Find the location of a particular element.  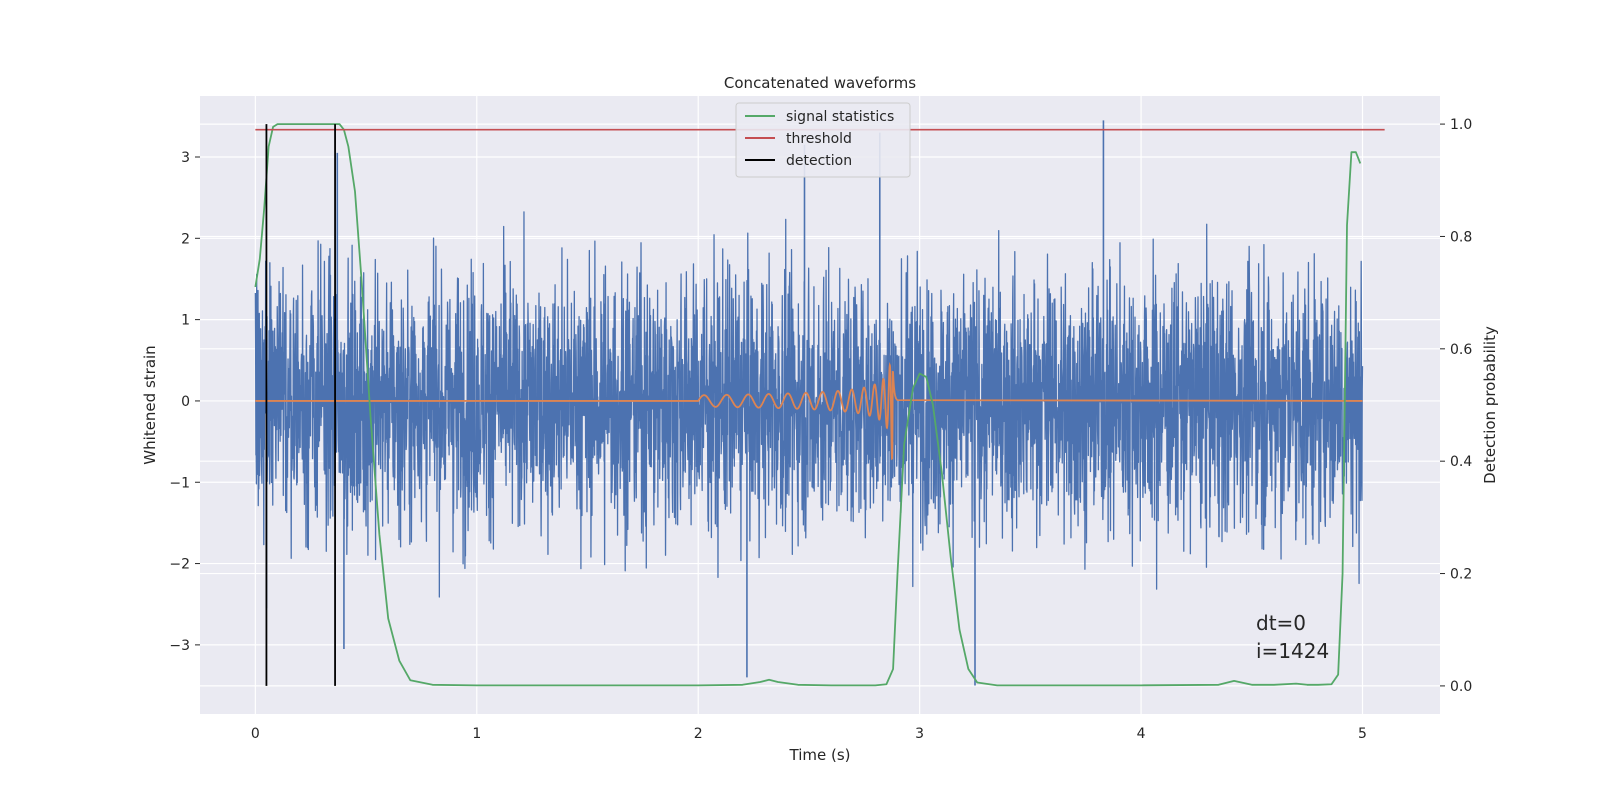

y-left-tick-label: 2 is located at coordinates (185, 239).